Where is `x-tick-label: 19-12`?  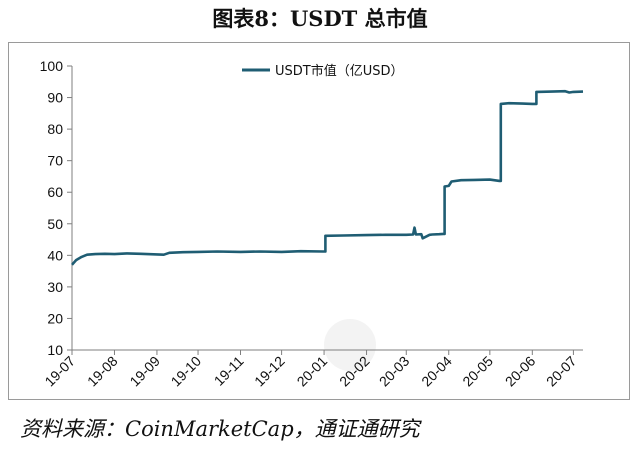
x-tick-label: 19-12 is located at coordinates (269, 371).